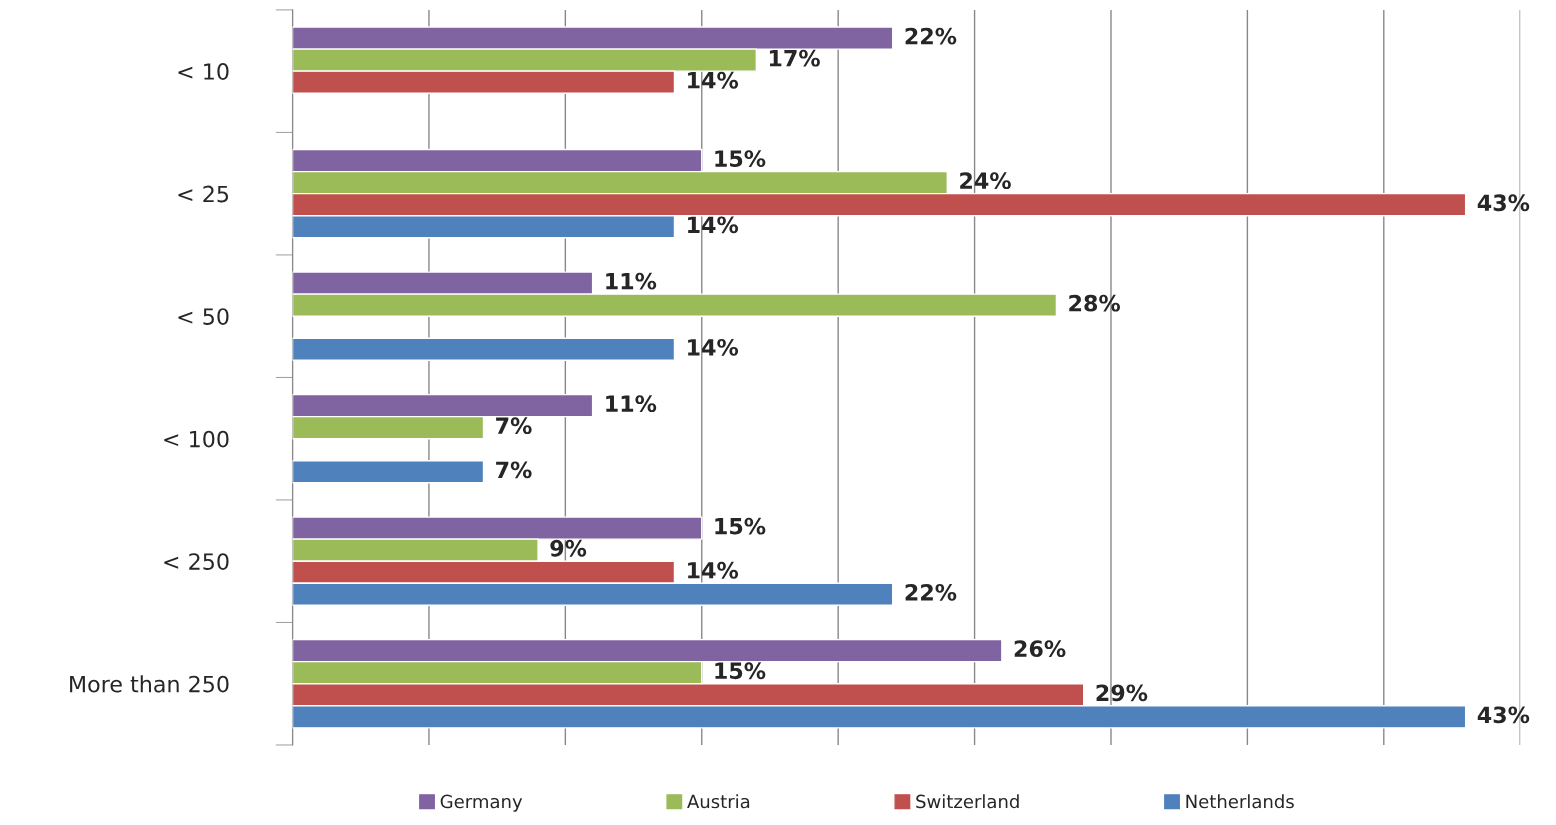  What do you see at coordinates (481, 803) in the screenshot?
I see `legend-label: Germany` at bounding box center [481, 803].